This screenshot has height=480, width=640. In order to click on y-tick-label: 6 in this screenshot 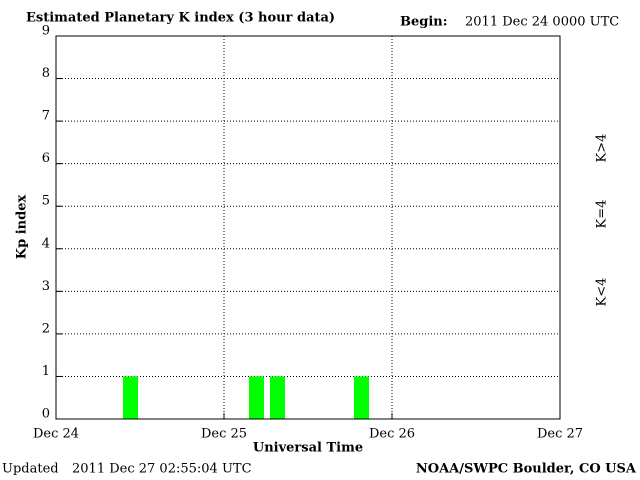, I will do `click(46, 158)`.